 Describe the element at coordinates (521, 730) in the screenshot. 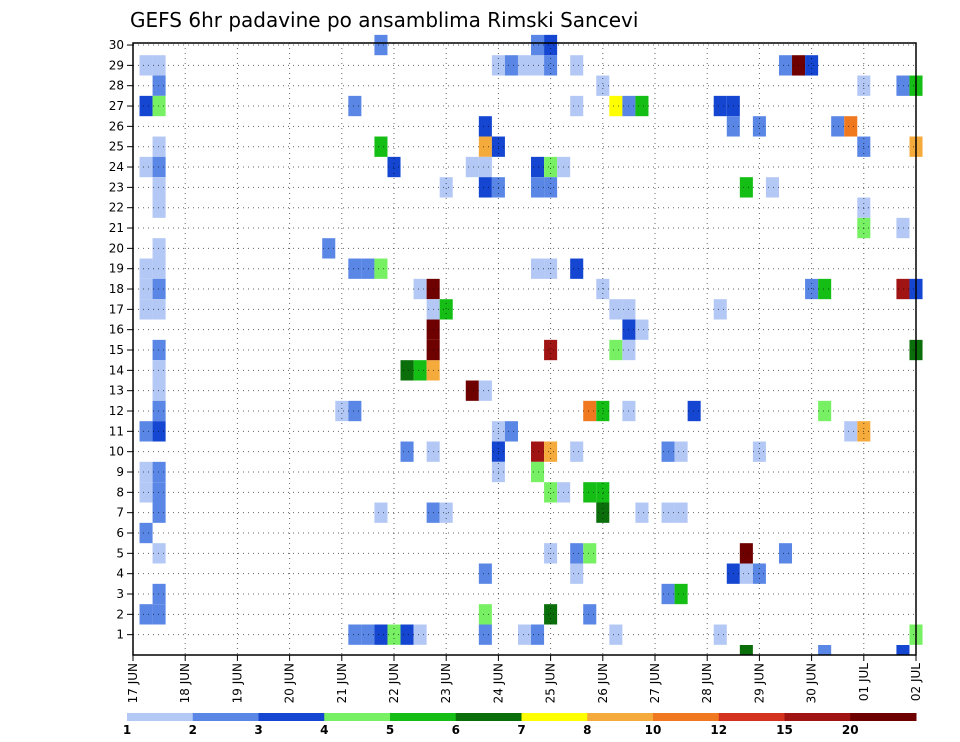

I see `colorbar-label: 7` at that location.